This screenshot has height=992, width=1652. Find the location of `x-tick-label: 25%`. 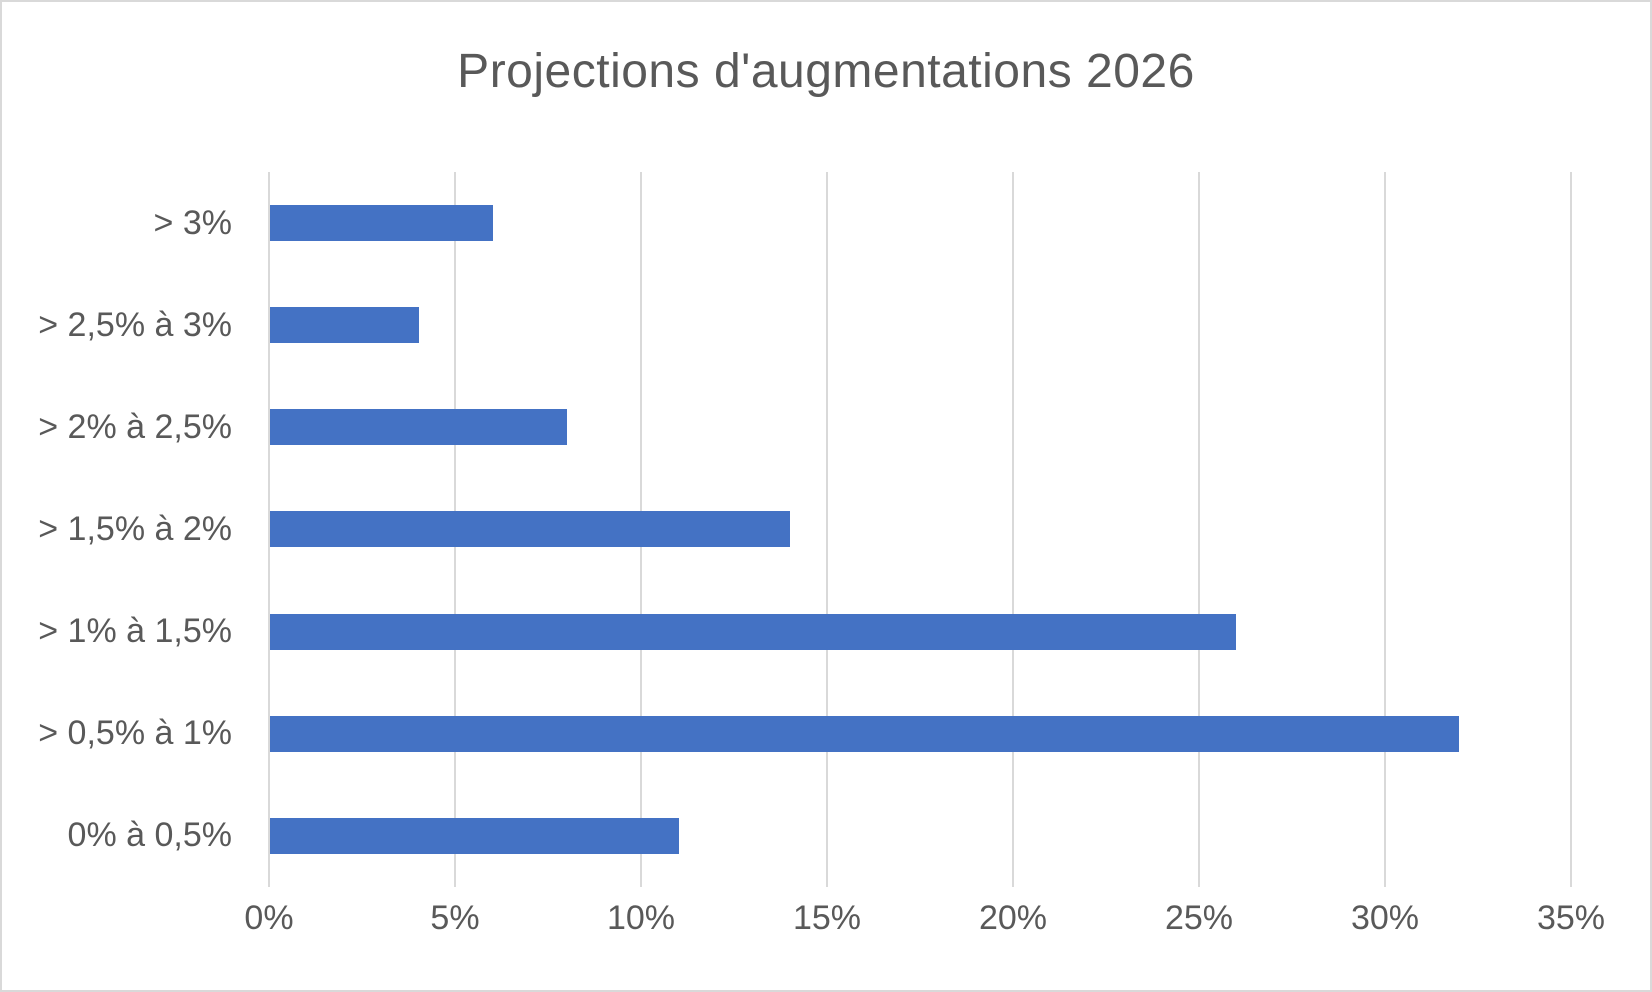

x-tick-label: 25% is located at coordinates (1199, 918).